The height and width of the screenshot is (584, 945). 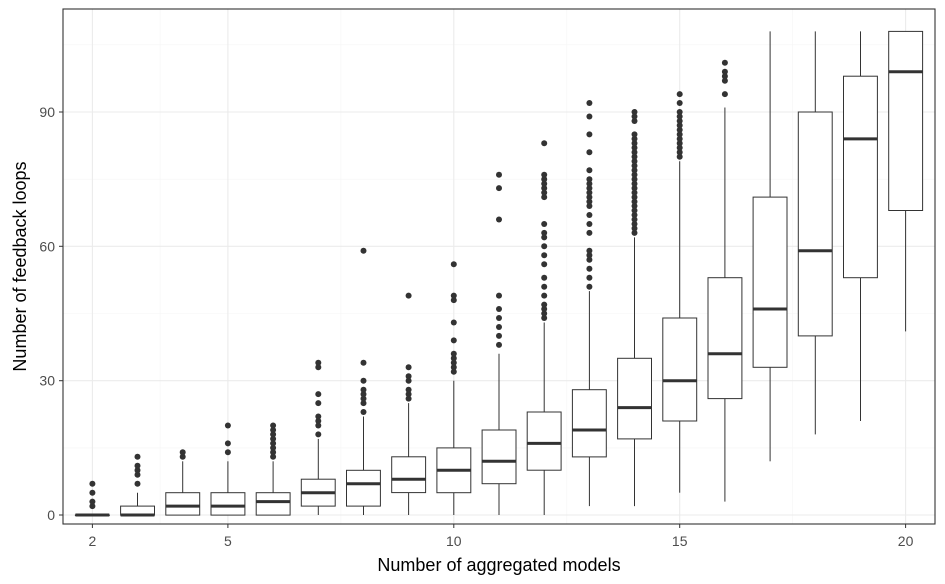 What do you see at coordinates (47, 246) in the screenshot?
I see `y-tick-label: 60` at bounding box center [47, 246].